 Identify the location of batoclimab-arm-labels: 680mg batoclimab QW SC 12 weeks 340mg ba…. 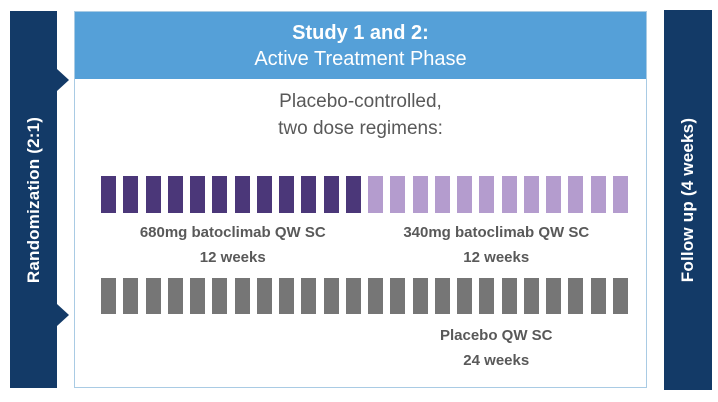
(364, 245).